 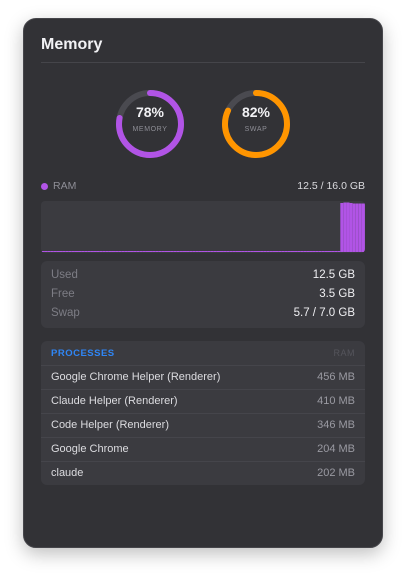 What do you see at coordinates (256, 124) in the screenshot?
I see `swap-gauge-arc` at bounding box center [256, 124].